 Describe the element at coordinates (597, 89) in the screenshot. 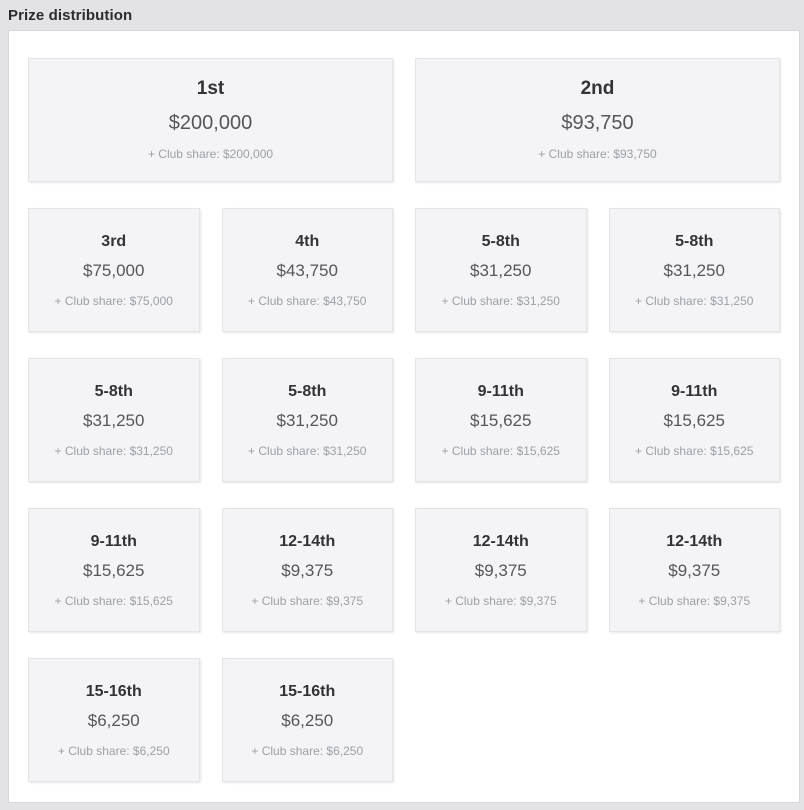

I see `prize-rank: 2nd` at that location.